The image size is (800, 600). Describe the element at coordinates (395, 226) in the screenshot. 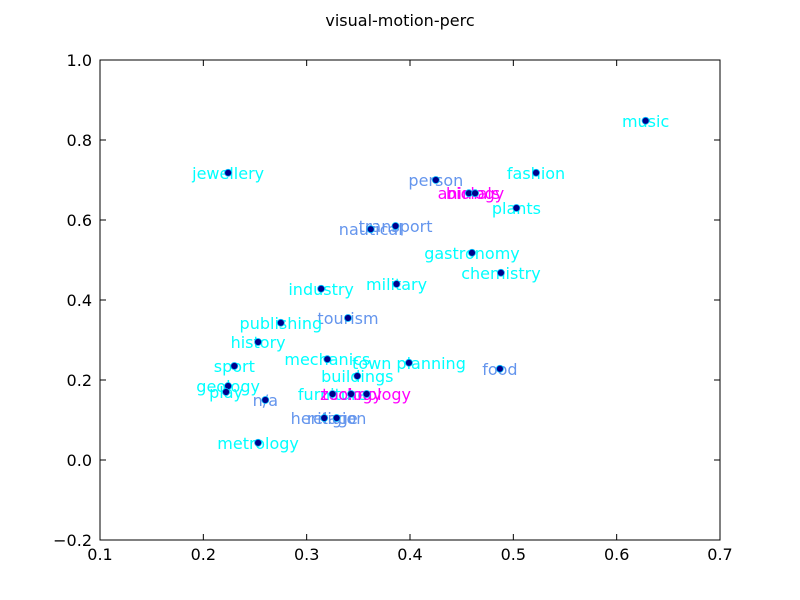

I see `data-point-transport` at that location.